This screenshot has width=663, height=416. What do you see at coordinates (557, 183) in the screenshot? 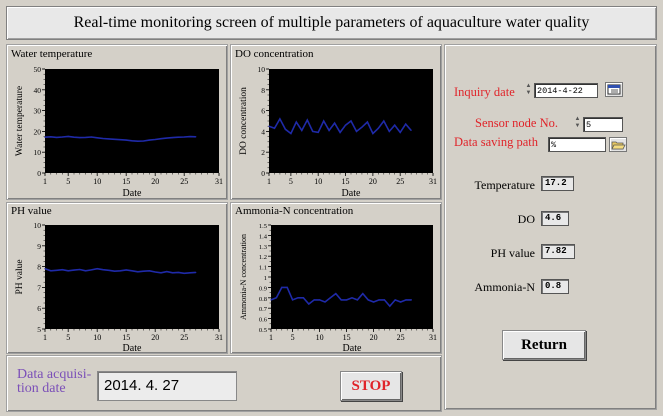
I see `temperature-value: 17.2` at bounding box center [557, 183].